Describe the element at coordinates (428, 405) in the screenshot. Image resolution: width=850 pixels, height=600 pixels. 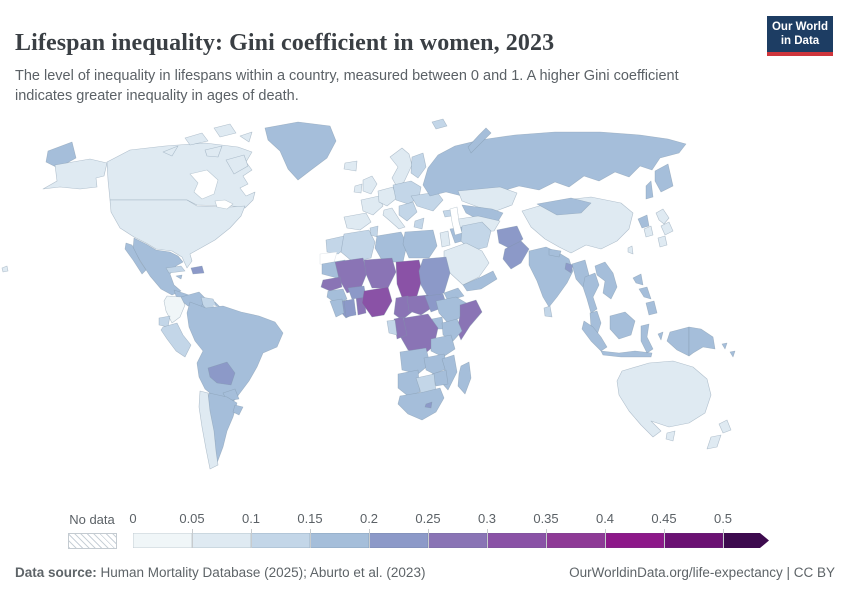
I see `country-lesotho` at that location.